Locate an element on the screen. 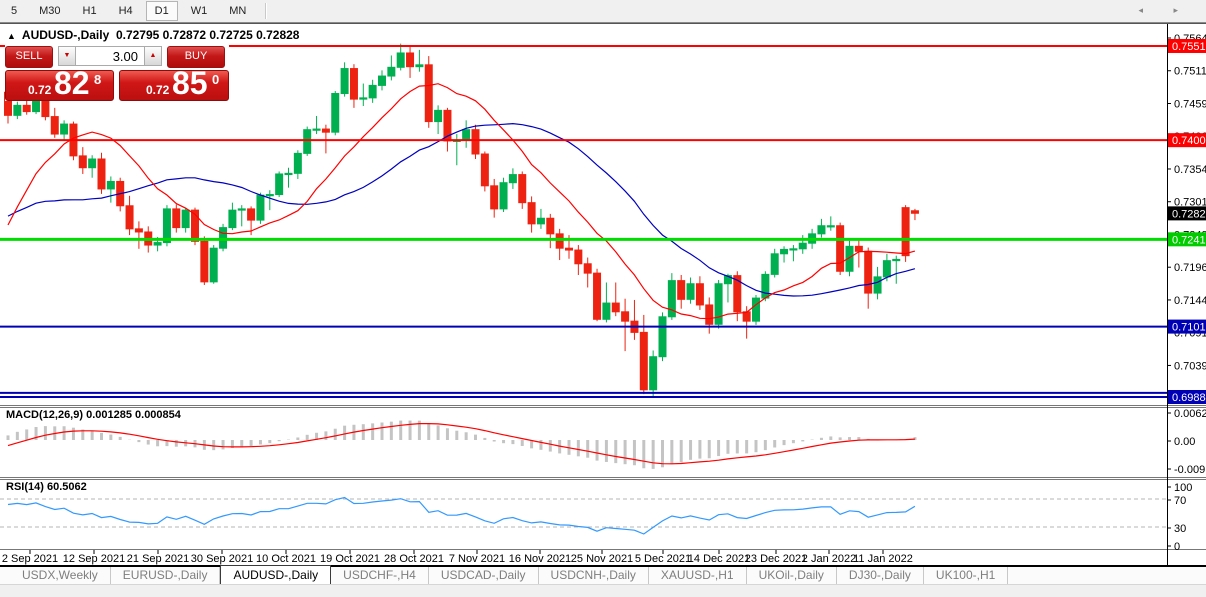 This screenshot has height=597, width=1206. buy-price-big: 85 is located at coordinates (190, 85).